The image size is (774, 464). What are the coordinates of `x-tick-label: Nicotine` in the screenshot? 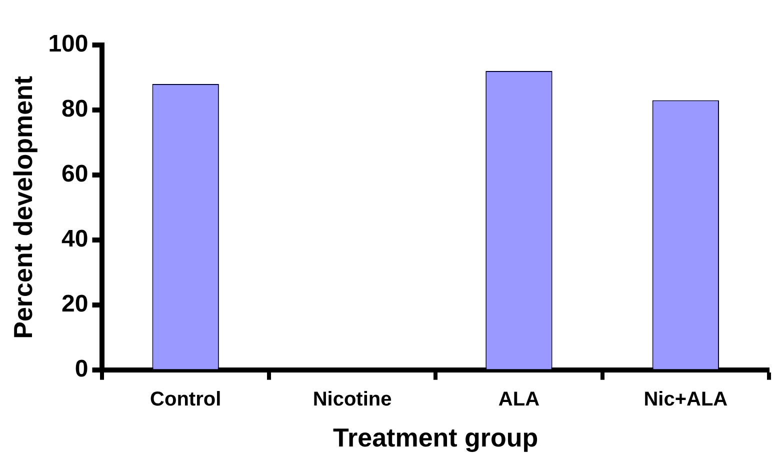 It's located at (352, 399).